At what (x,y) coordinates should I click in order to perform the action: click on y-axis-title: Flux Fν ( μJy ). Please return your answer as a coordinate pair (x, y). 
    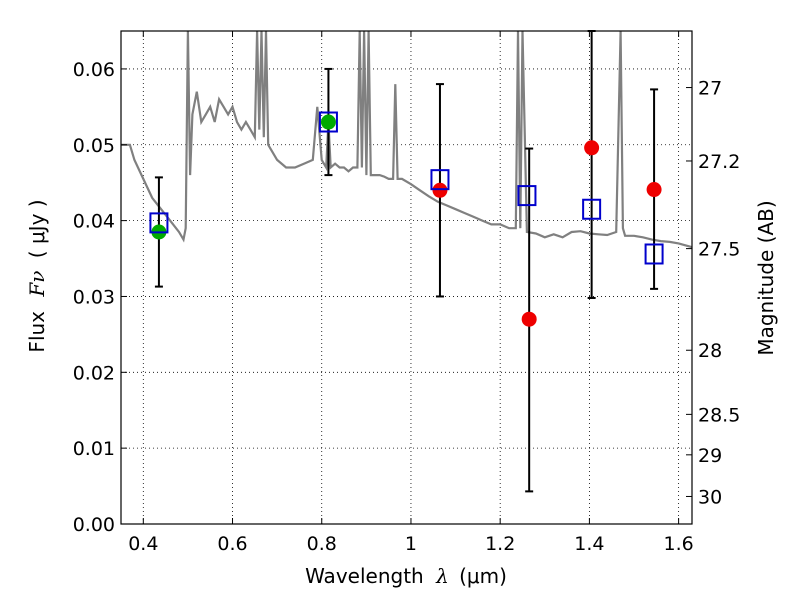
    Looking at the image, I should click on (37, 275).